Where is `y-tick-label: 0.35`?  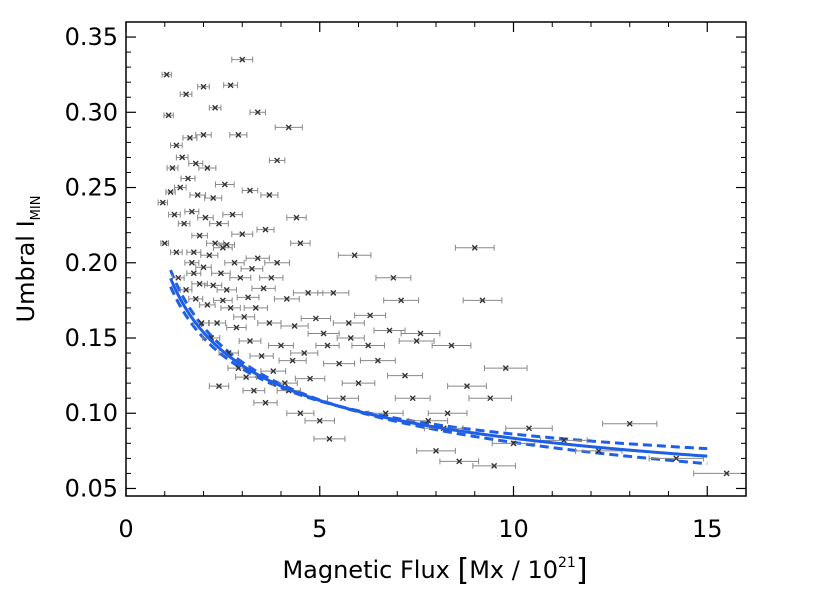 y-tick-label: 0.35 is located at coordinates (91, 37).